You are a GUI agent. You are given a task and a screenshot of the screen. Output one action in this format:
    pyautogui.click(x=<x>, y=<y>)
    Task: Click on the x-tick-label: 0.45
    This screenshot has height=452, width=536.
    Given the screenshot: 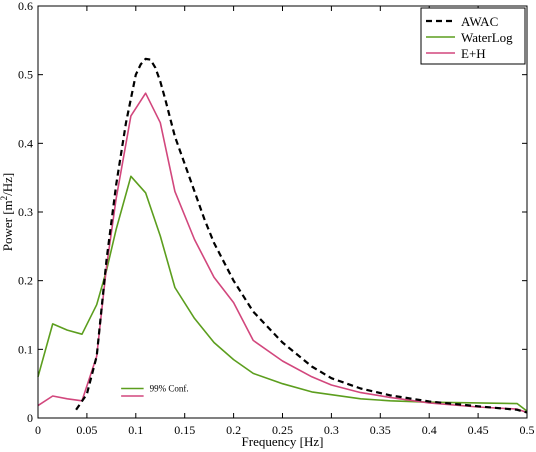 What is the action you would take?
    pyautogui.click(x=478, y=430)
    